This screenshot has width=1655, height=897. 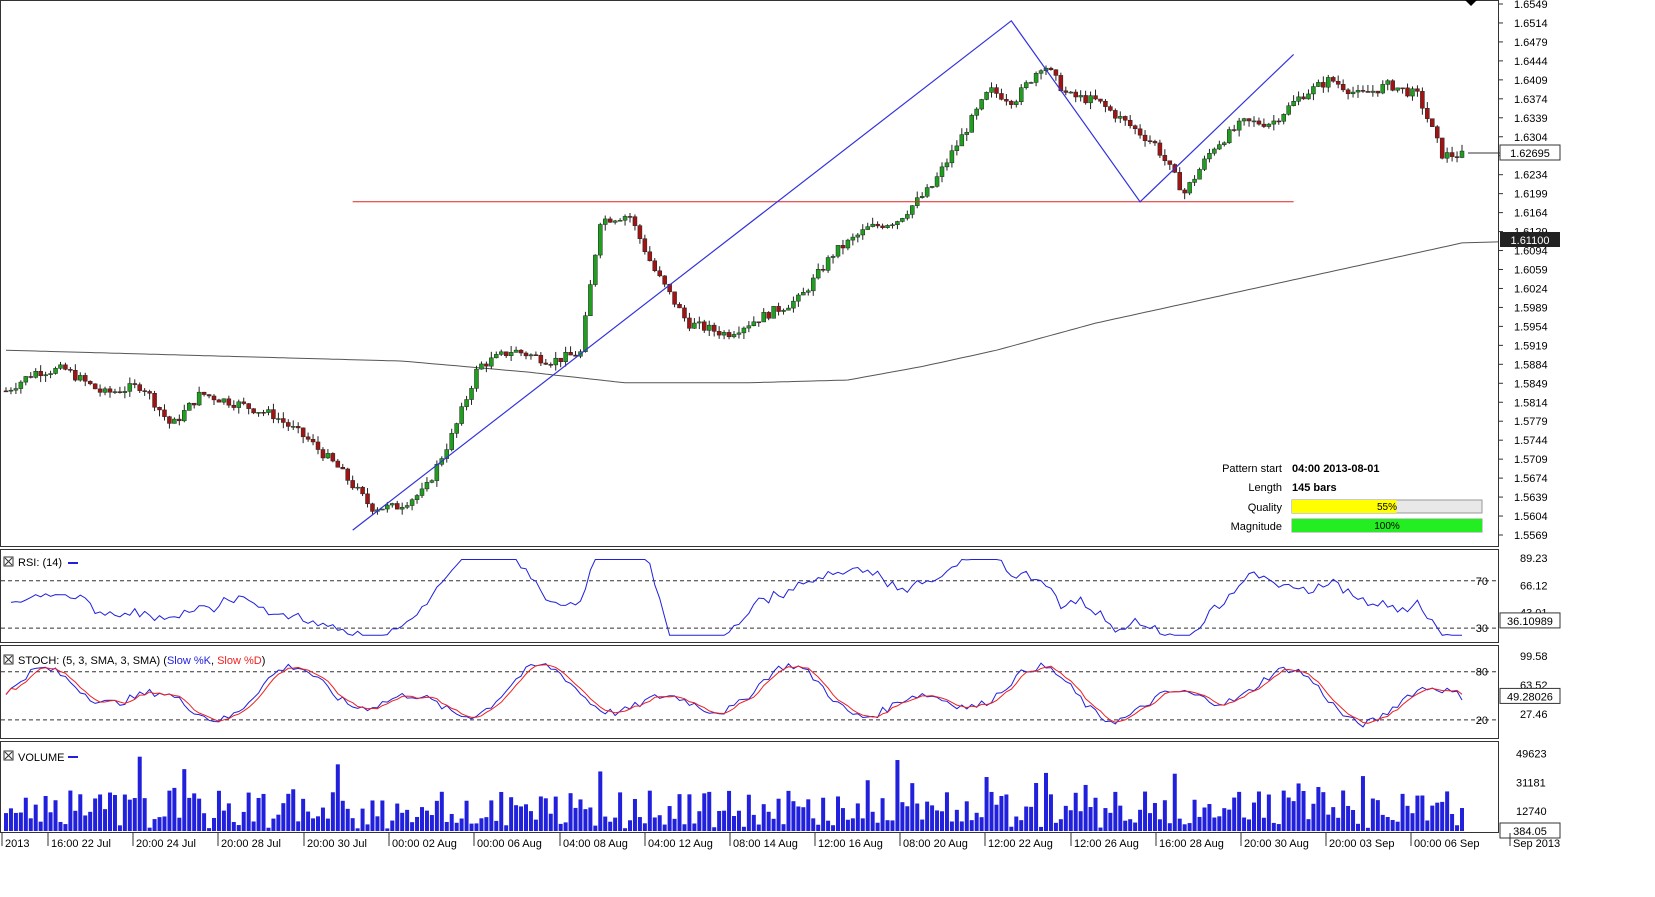 I want to click on price-tick-label: 1.5674, so click(x=1531, y=479).